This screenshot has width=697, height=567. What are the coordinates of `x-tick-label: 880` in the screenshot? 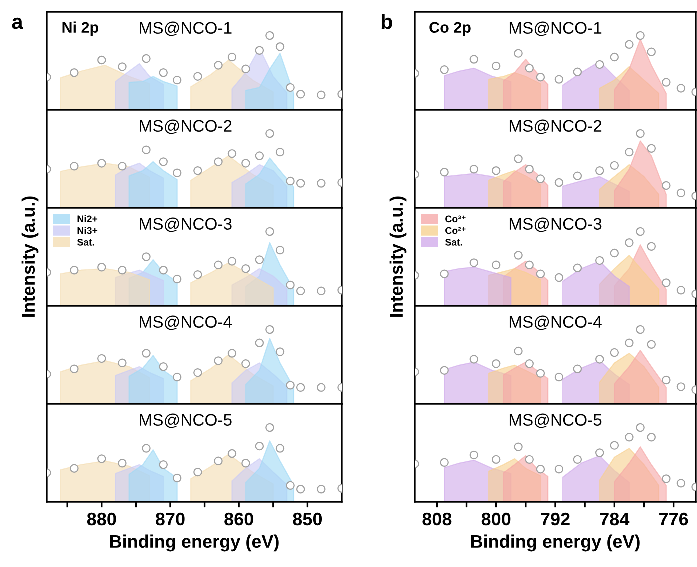 It's located at (101, 519).